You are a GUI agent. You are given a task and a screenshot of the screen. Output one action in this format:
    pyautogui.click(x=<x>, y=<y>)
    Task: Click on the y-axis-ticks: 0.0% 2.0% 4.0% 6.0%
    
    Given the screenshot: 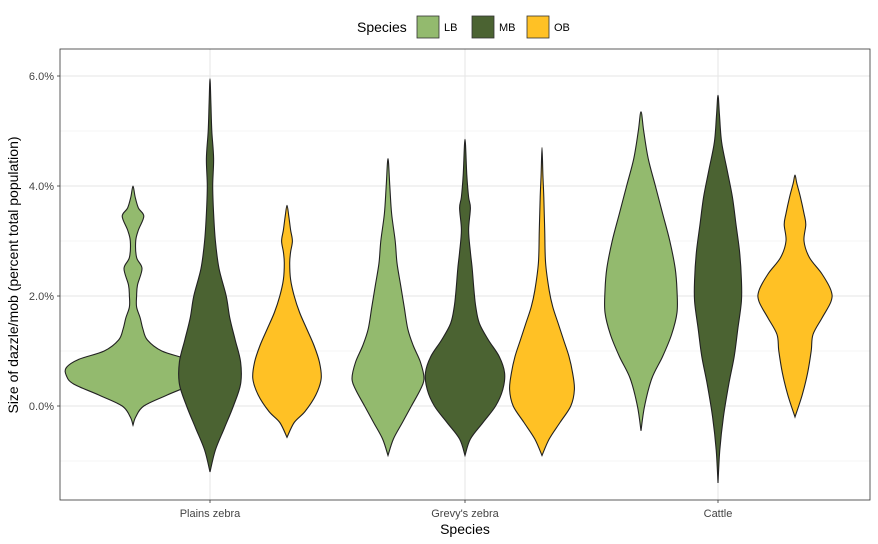 What is the action you would take?
    pyautogui.click(x=44, y=242)
    